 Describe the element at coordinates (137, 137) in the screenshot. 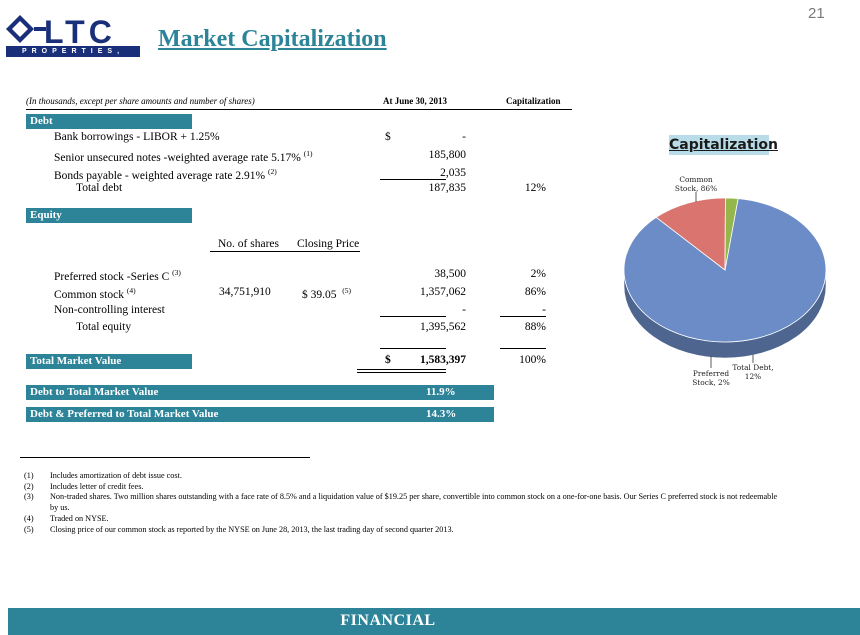

I see `row-label: Bank borrowings - LIBOR + 1.25%` at that location.